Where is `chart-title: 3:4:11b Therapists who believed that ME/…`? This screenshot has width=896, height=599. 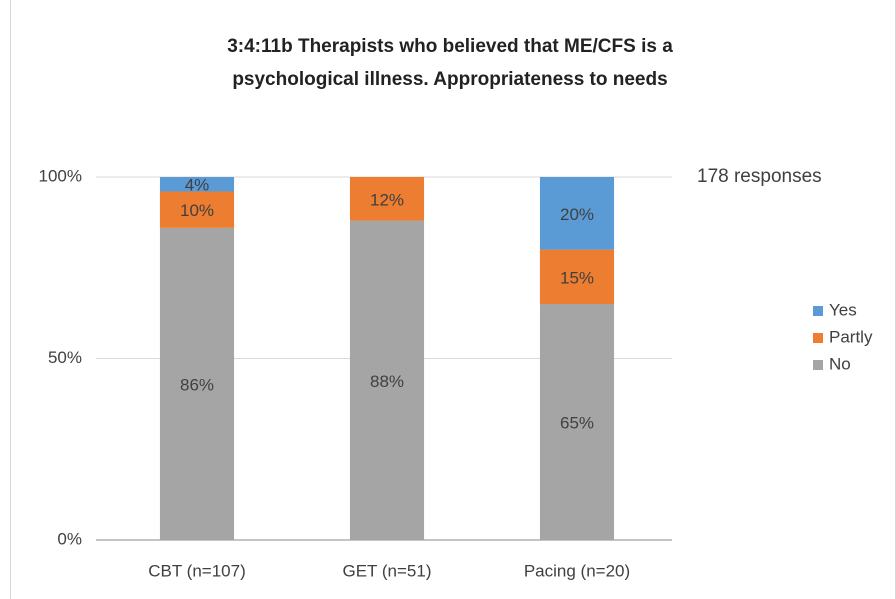
chart-title: 3:4:11b Therapists who believed that ME/… is located at coordinates (450, 46).